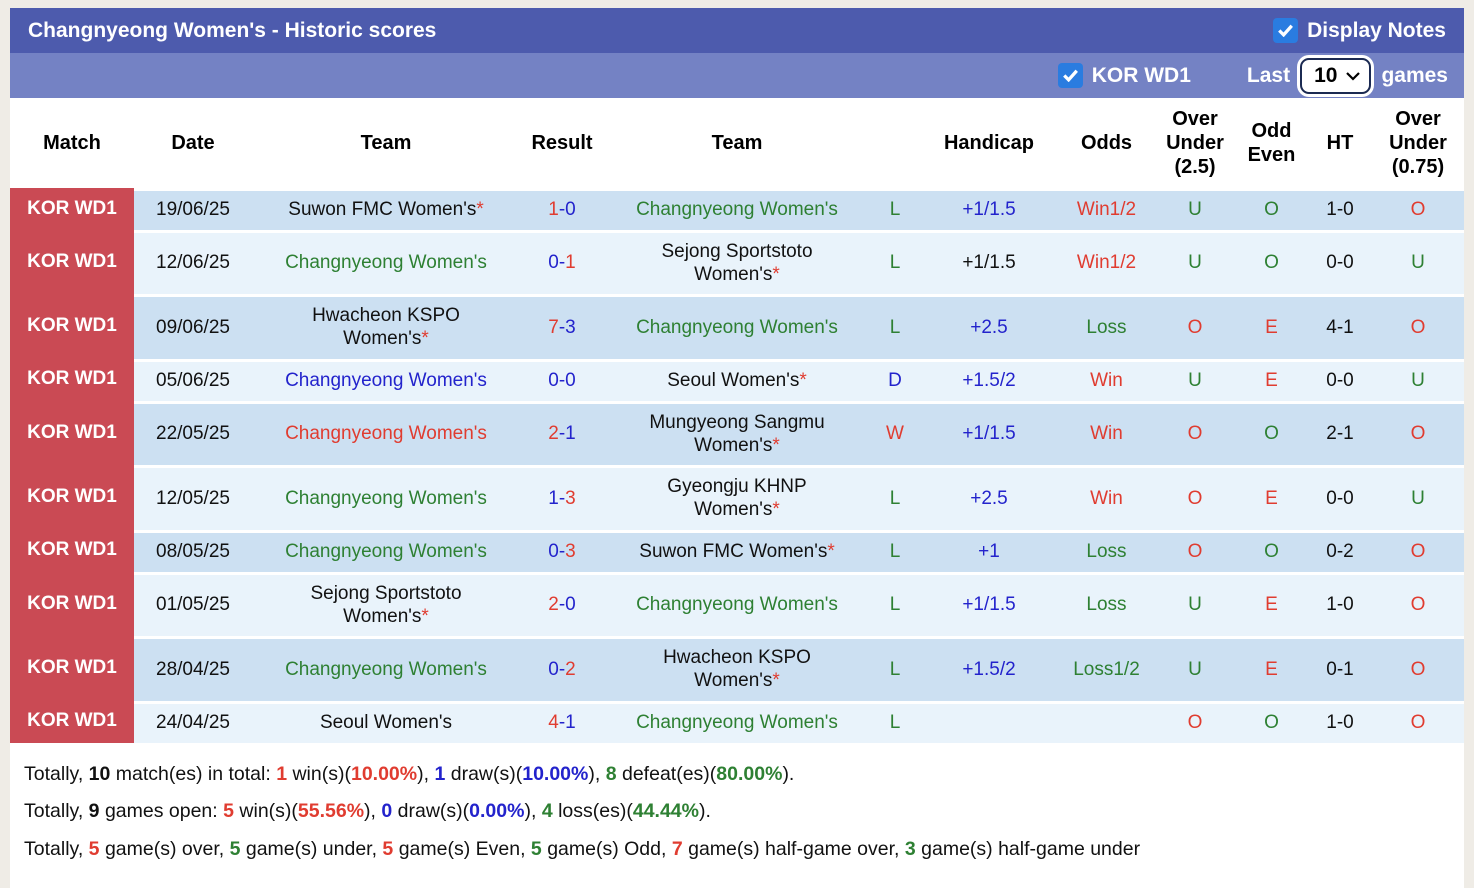 The width and height of the screenshot is (1474, 888). What do you see at coordinates (737, 75) in the screenshot?
I see `filter-bar: KOR WD1 Last 10 games` at bounding box center [737, 75].